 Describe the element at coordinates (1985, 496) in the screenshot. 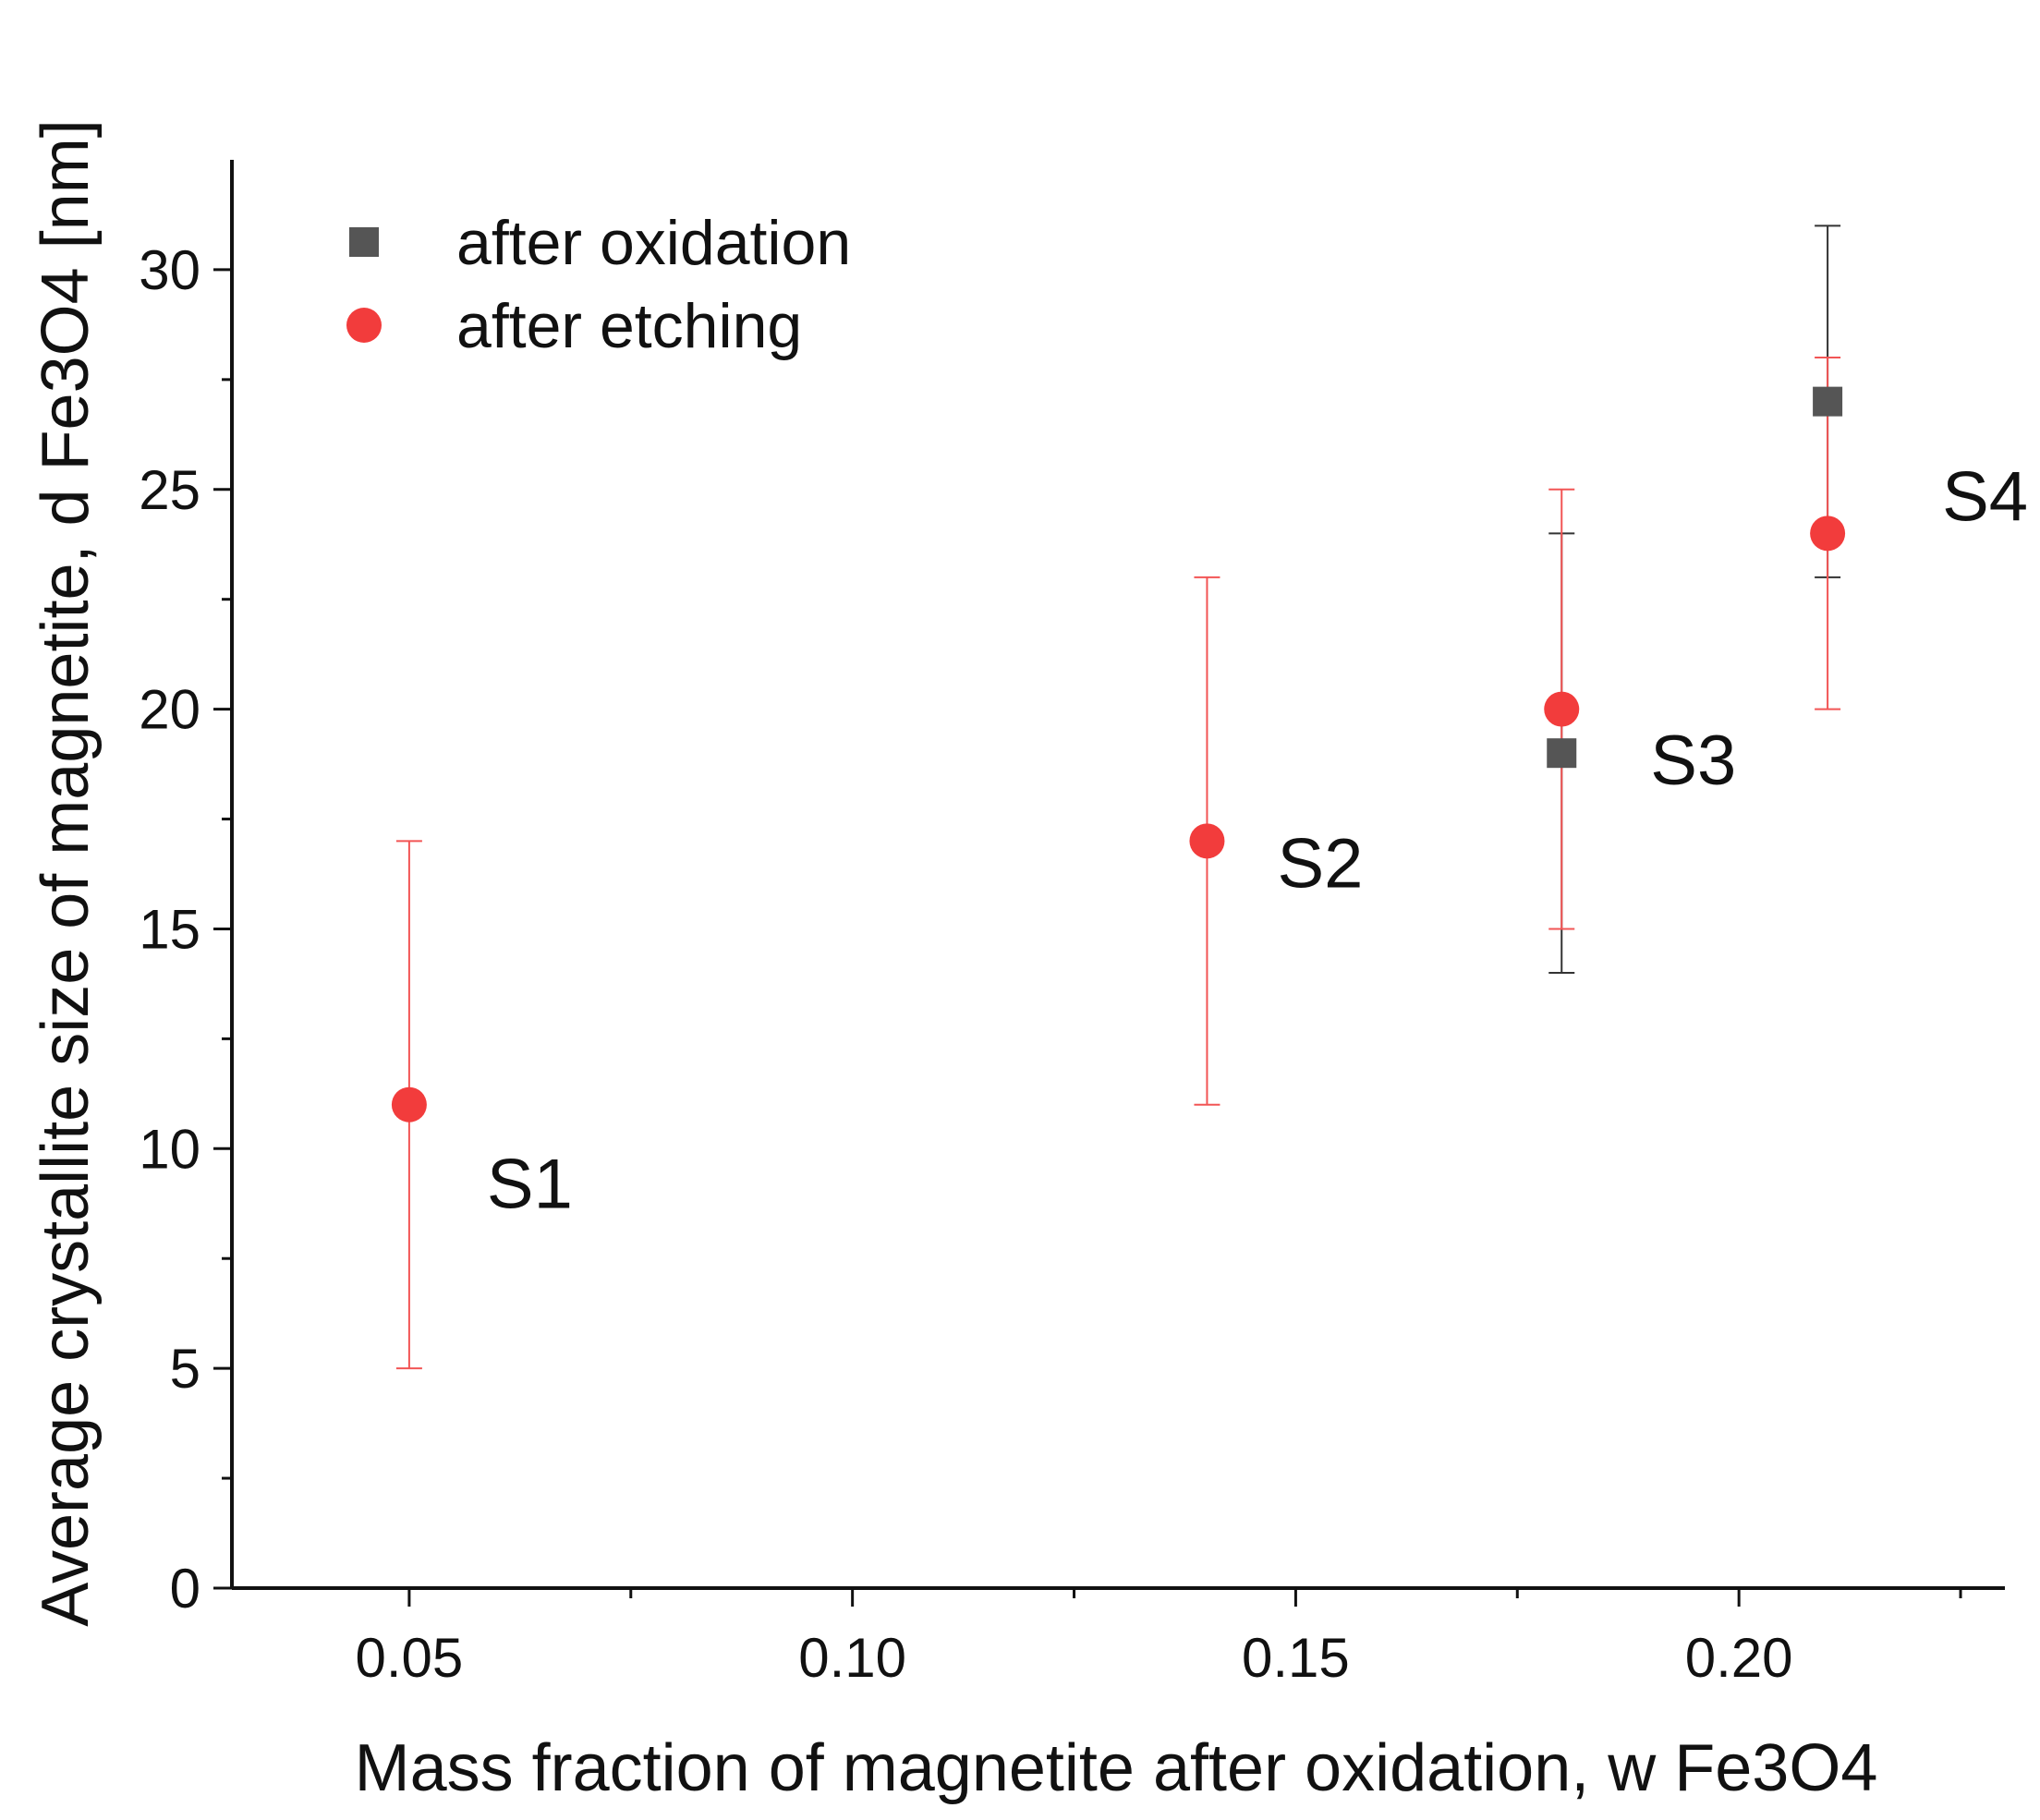

I see `point-label-s4: S4` at that location.